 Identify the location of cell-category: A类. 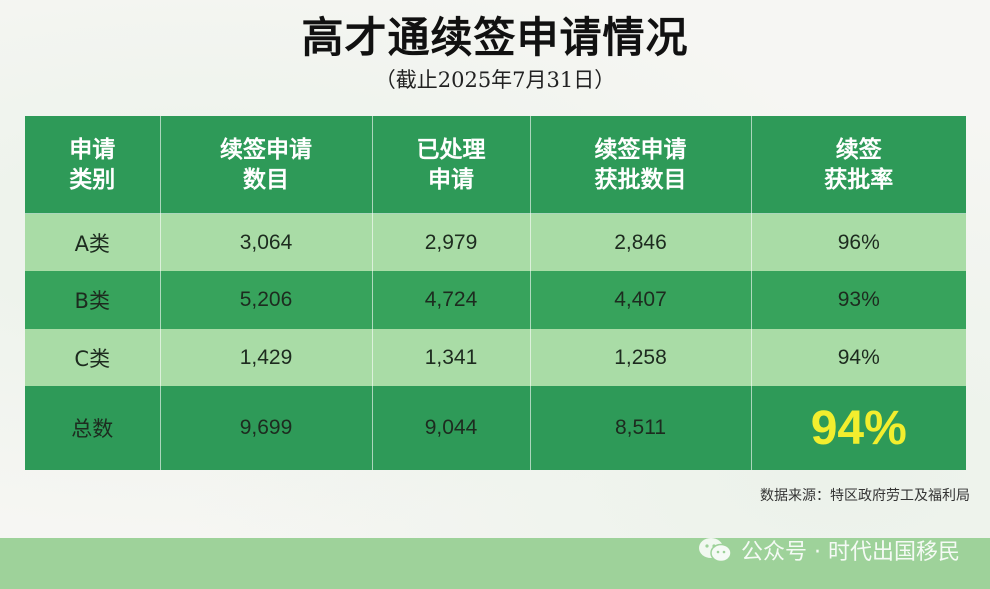
(93, 242).